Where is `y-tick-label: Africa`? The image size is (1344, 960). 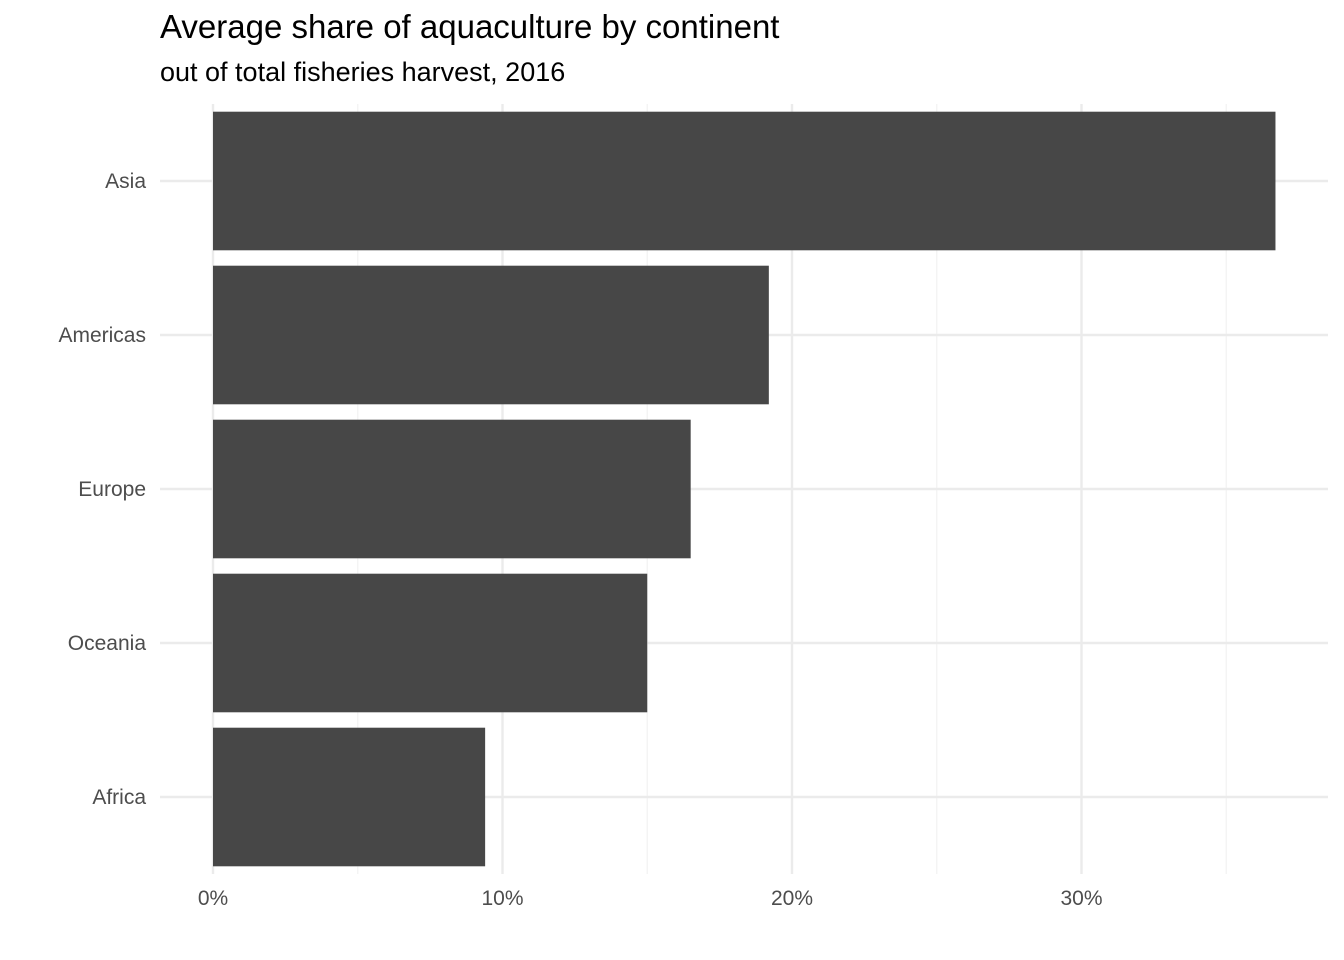 y-tick-label: Africa is located at coordinates (119, 797).